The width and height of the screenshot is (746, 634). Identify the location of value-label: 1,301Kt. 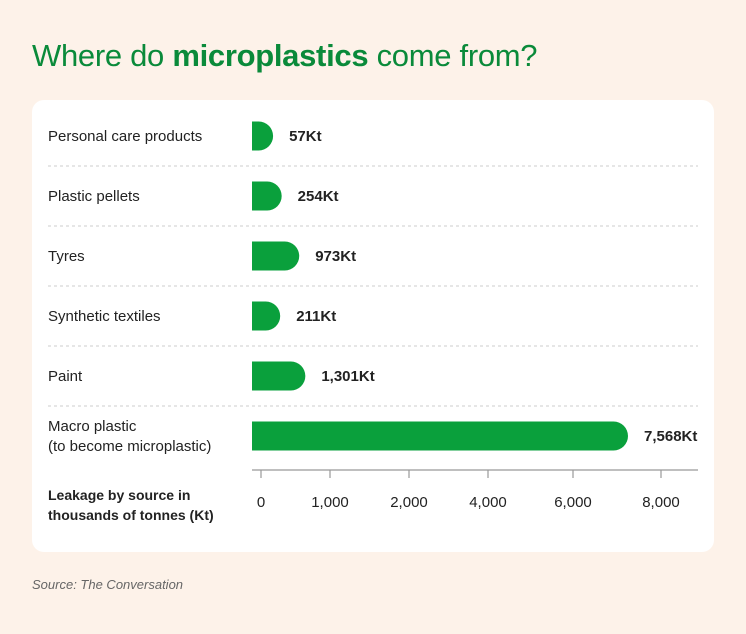
(347, 376).